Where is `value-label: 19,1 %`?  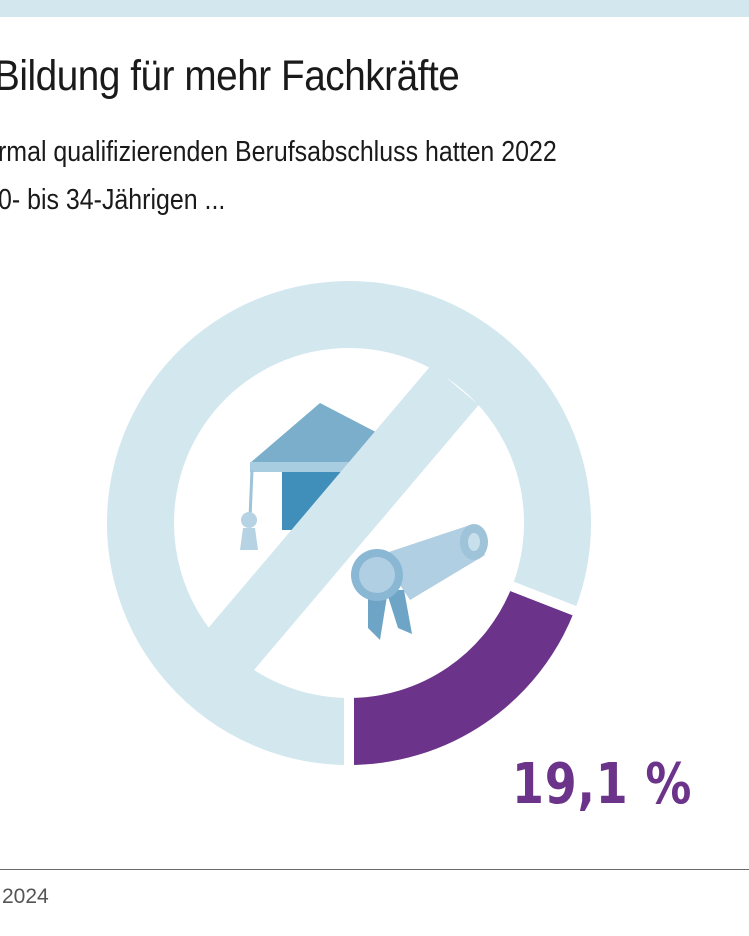
value-label: 19,1 % is located at coordinates (602, 784).